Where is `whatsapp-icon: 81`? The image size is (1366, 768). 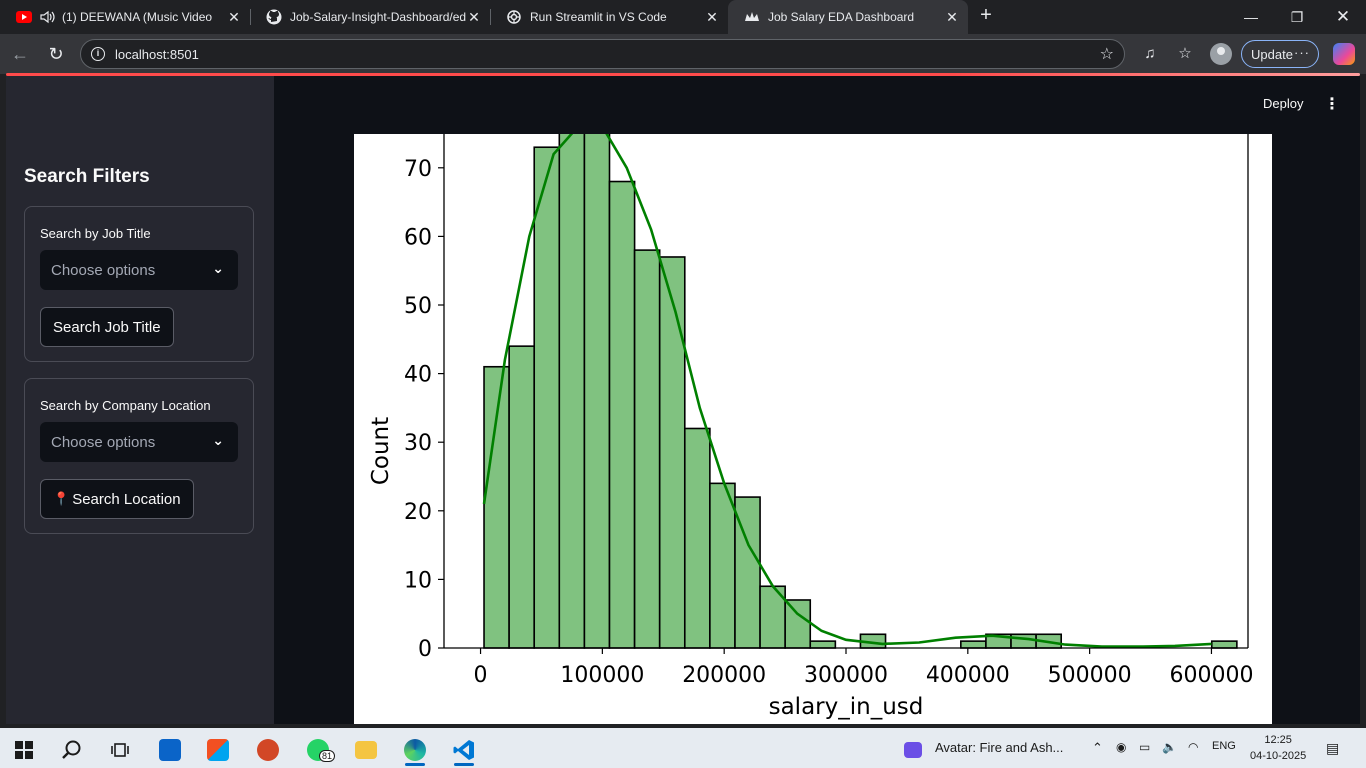
whatsapp-icon: 81 is located at coordinates (318, 750).